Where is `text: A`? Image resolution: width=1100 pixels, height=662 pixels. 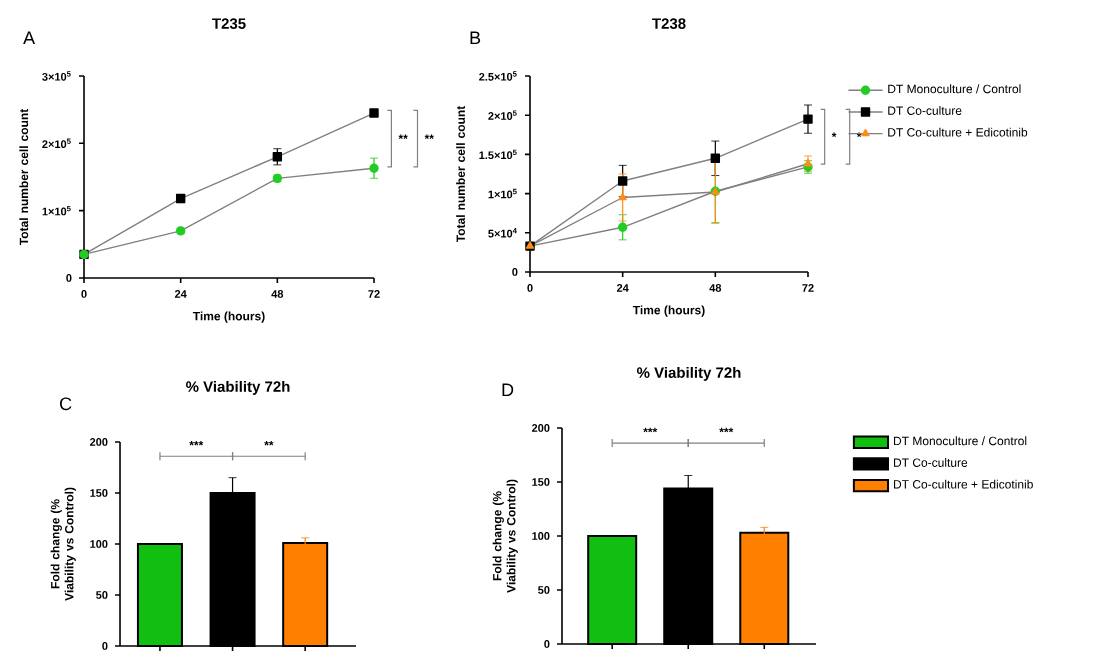
text: A is located at coordinates (29, 37).